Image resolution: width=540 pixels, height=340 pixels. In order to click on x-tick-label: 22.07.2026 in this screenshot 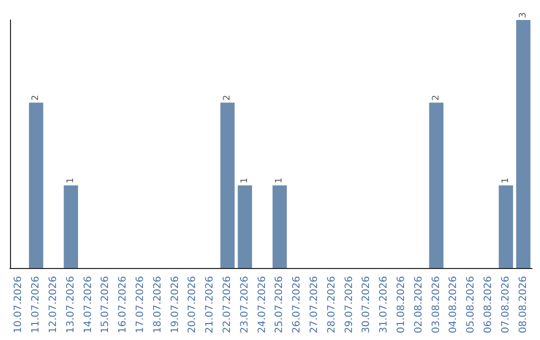, I will do `click(227, 305)`.